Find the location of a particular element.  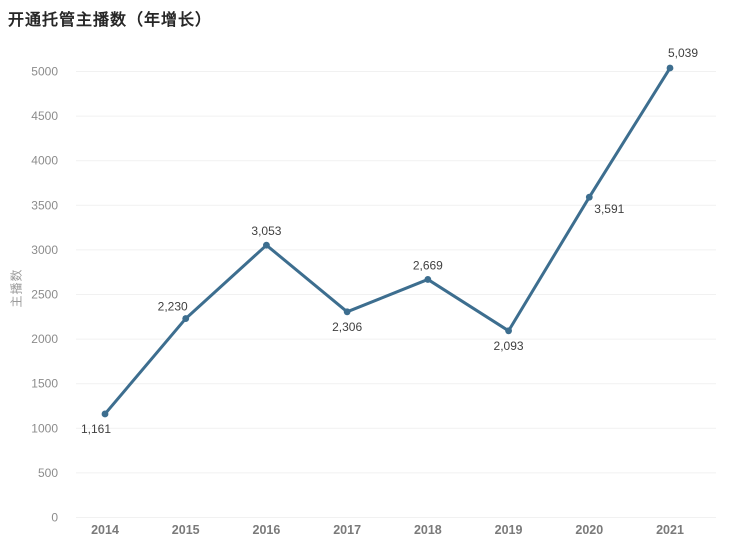

x-tick-label: 2014 is located at coordinates (105, 530).